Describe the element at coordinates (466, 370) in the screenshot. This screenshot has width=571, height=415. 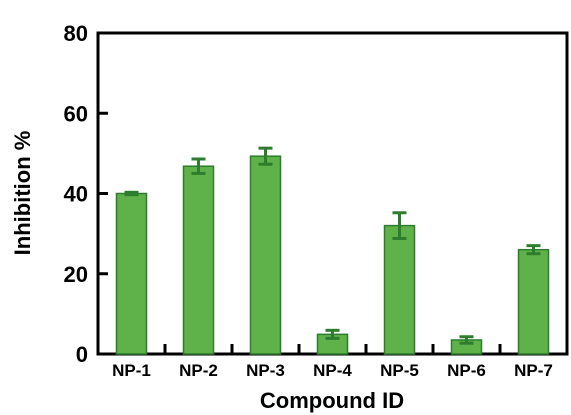
I see `x-tick-label: NP-6` at that location.